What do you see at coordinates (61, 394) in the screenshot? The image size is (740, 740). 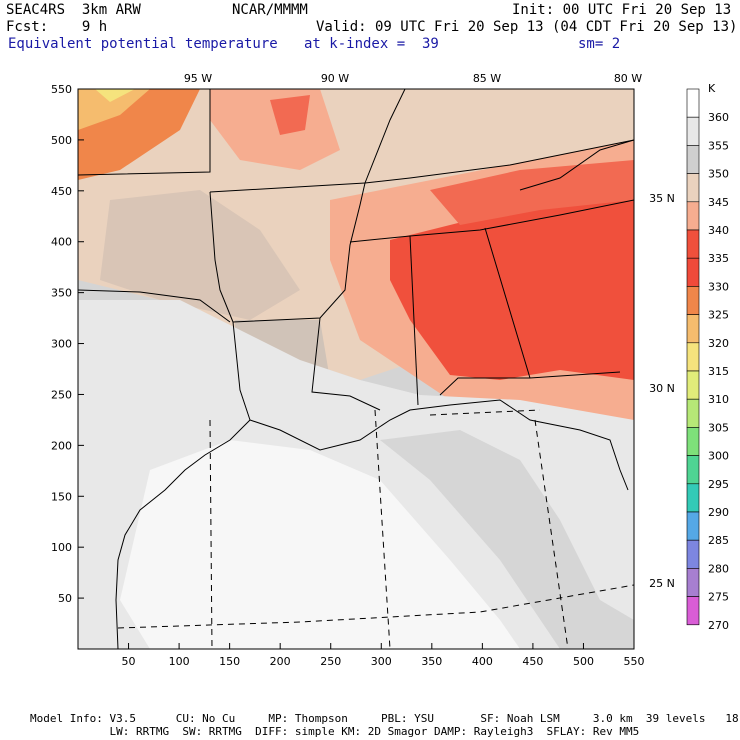 I see `y-tick-label: 250` at bounding box center [61, 394].